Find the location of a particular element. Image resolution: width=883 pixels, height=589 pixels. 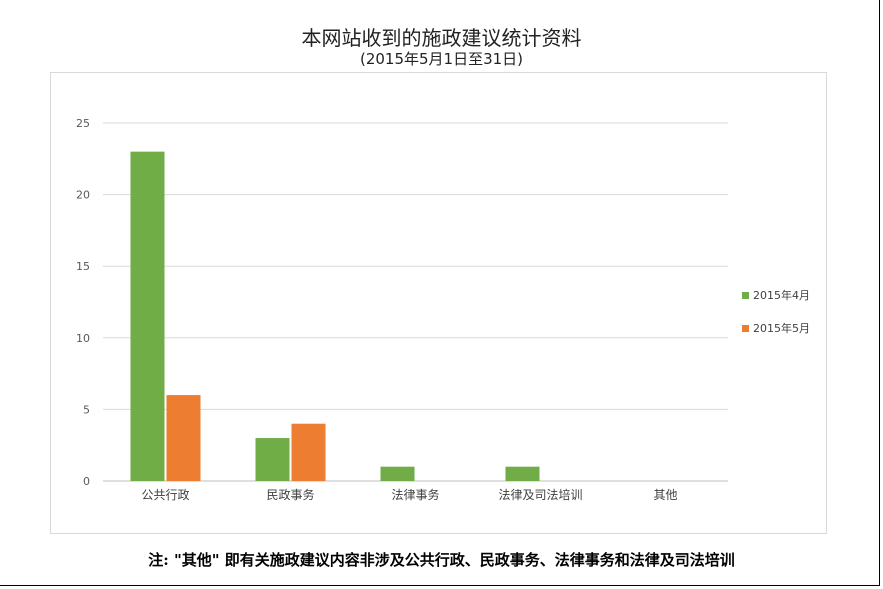

y-tick-label-0: 0 is located at coordinates (86, 481).